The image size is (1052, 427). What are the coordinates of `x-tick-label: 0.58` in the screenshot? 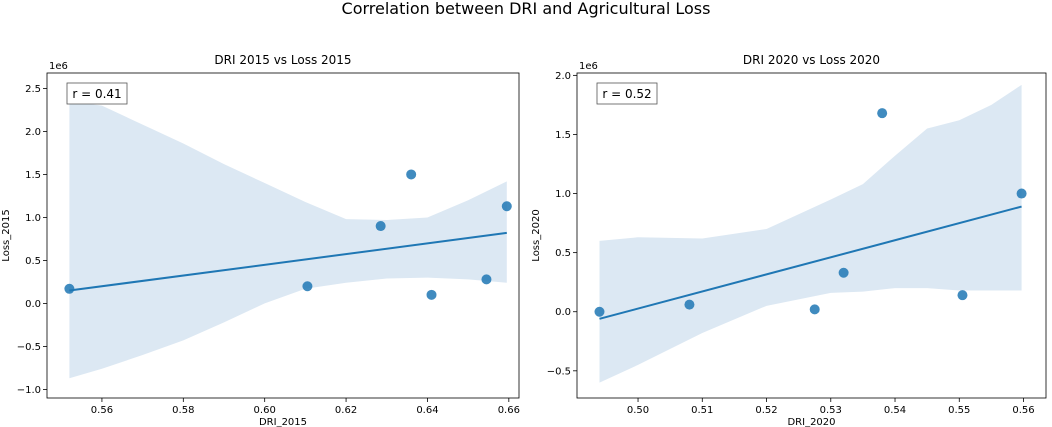 It's located at (183, 410).